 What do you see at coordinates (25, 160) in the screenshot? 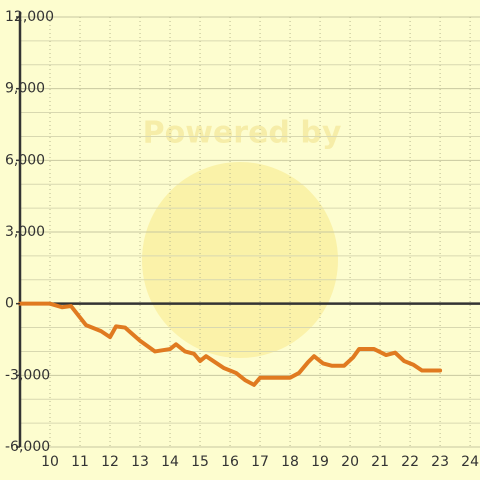
I see `y-tick-label: 6,000` at bounding box center [25, 160].